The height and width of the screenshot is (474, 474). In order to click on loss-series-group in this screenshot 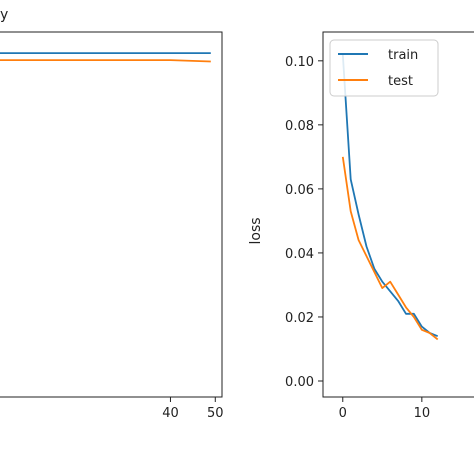, I will do `click(390, 197)`.